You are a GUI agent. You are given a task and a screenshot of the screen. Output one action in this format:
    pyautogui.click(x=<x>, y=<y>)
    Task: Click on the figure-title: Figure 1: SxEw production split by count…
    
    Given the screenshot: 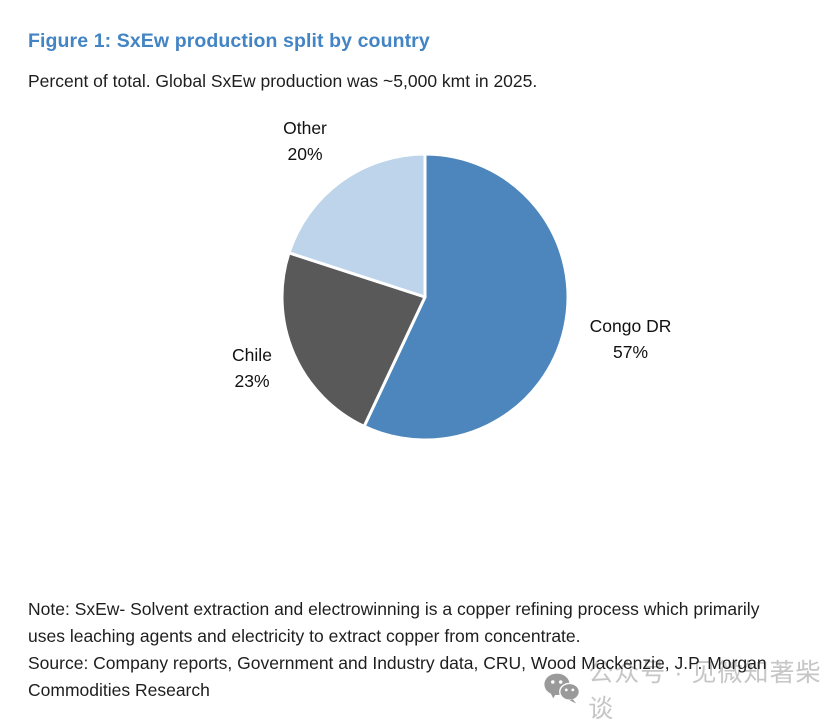 What is the action you would take?
    pyautogui.click(x=229, y=41)
    